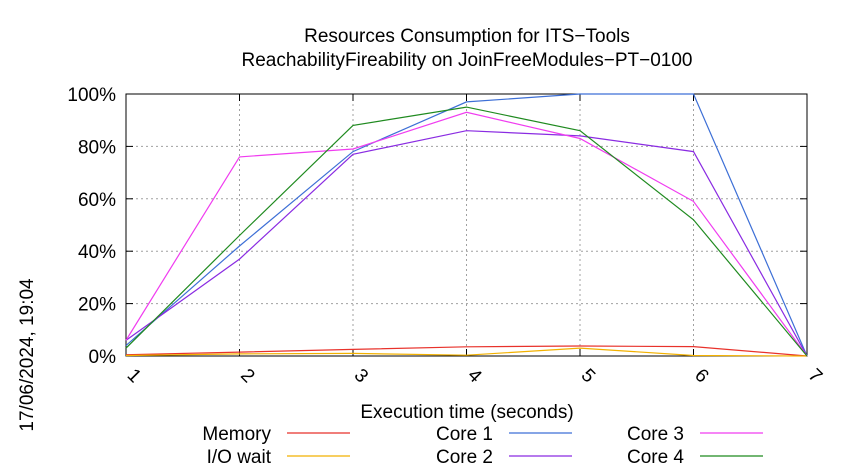 Image resolution: width=850 pixels, height=475 pixels. Describe the element at coordinates (91, 95) in the screenshot. I see `y-tick-label: 100%` at that location.